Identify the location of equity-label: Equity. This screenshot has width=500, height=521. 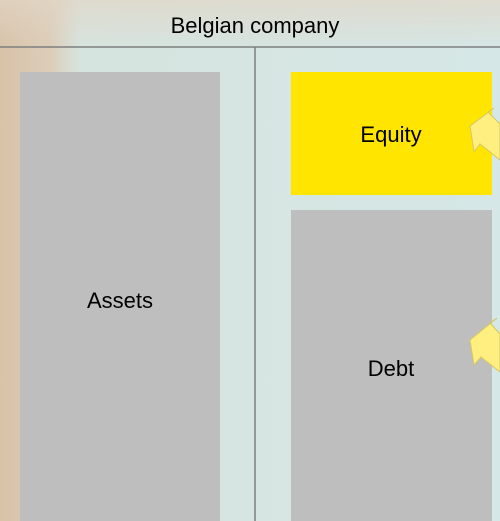
(390, 134).